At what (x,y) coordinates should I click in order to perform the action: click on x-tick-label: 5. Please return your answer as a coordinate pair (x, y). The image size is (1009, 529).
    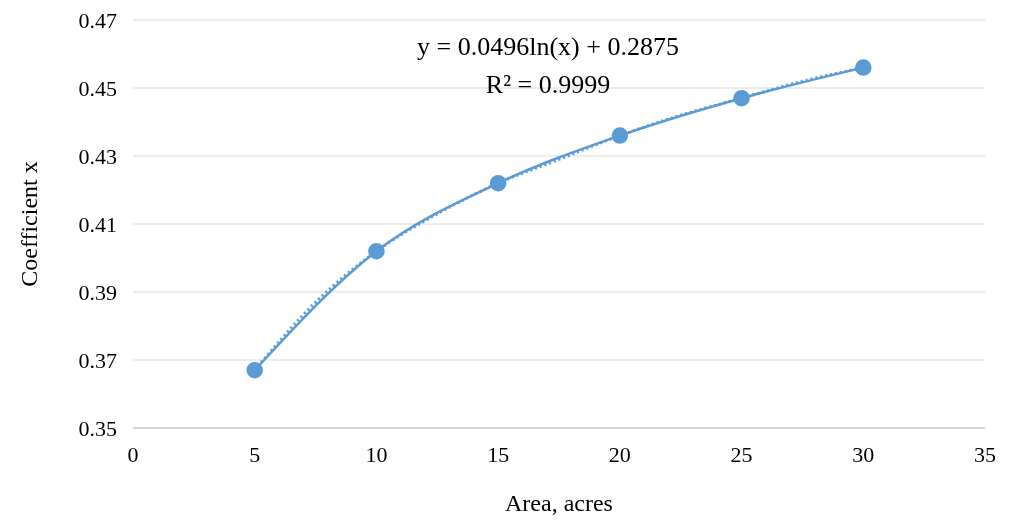
    Looking at the image, I should click on (255, 454).